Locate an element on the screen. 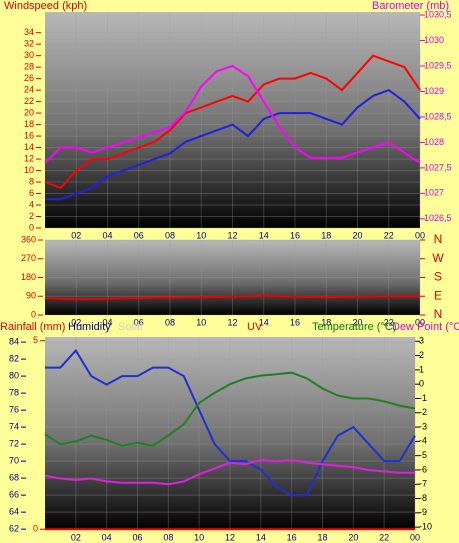 This screenshot has width=459, height=543. y-tick-label: 0 is located at coordinates (31, 227).